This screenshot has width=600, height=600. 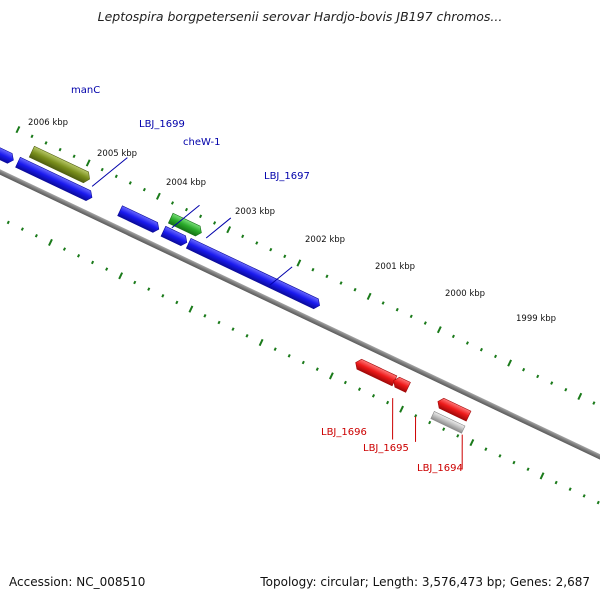 I want to click on leader-manC, so click(x=109, y=172).